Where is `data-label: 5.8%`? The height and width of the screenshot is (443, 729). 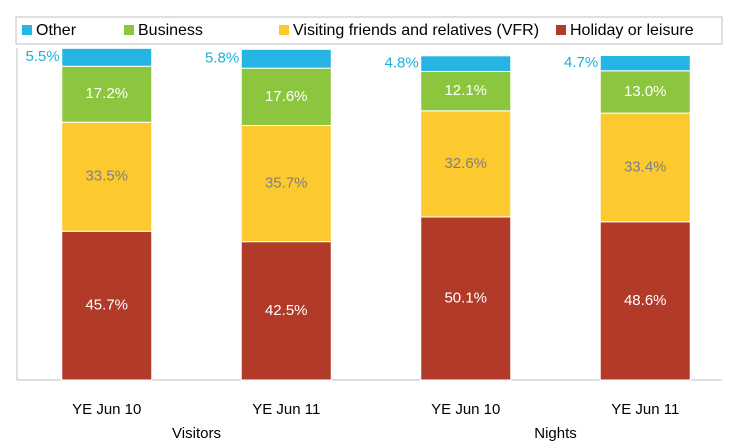 data-label: 5.8% is located at coordinates (222, 58).